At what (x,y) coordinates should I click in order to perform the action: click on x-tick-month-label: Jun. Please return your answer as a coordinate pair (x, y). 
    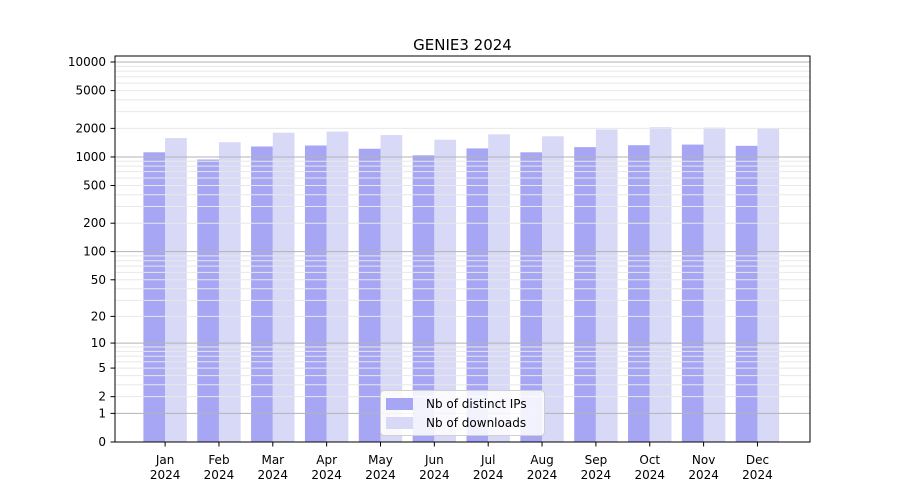
    Looking at the image, I should click on (434, 460).